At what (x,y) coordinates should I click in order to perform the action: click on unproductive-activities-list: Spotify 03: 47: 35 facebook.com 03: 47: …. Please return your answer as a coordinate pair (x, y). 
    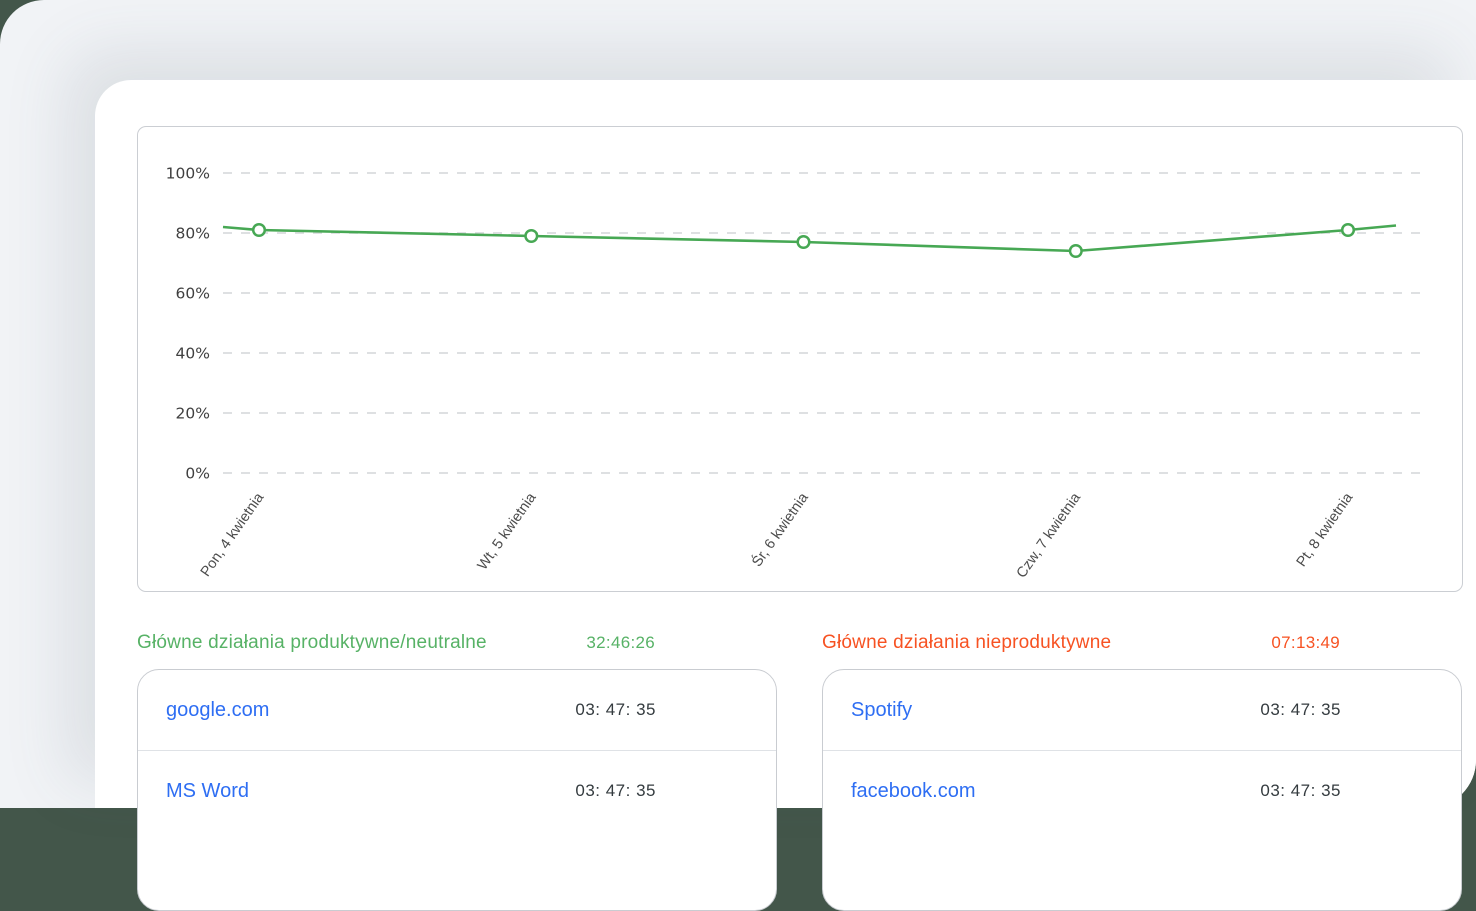
    Looking at the image, I should click on (1142, 790).